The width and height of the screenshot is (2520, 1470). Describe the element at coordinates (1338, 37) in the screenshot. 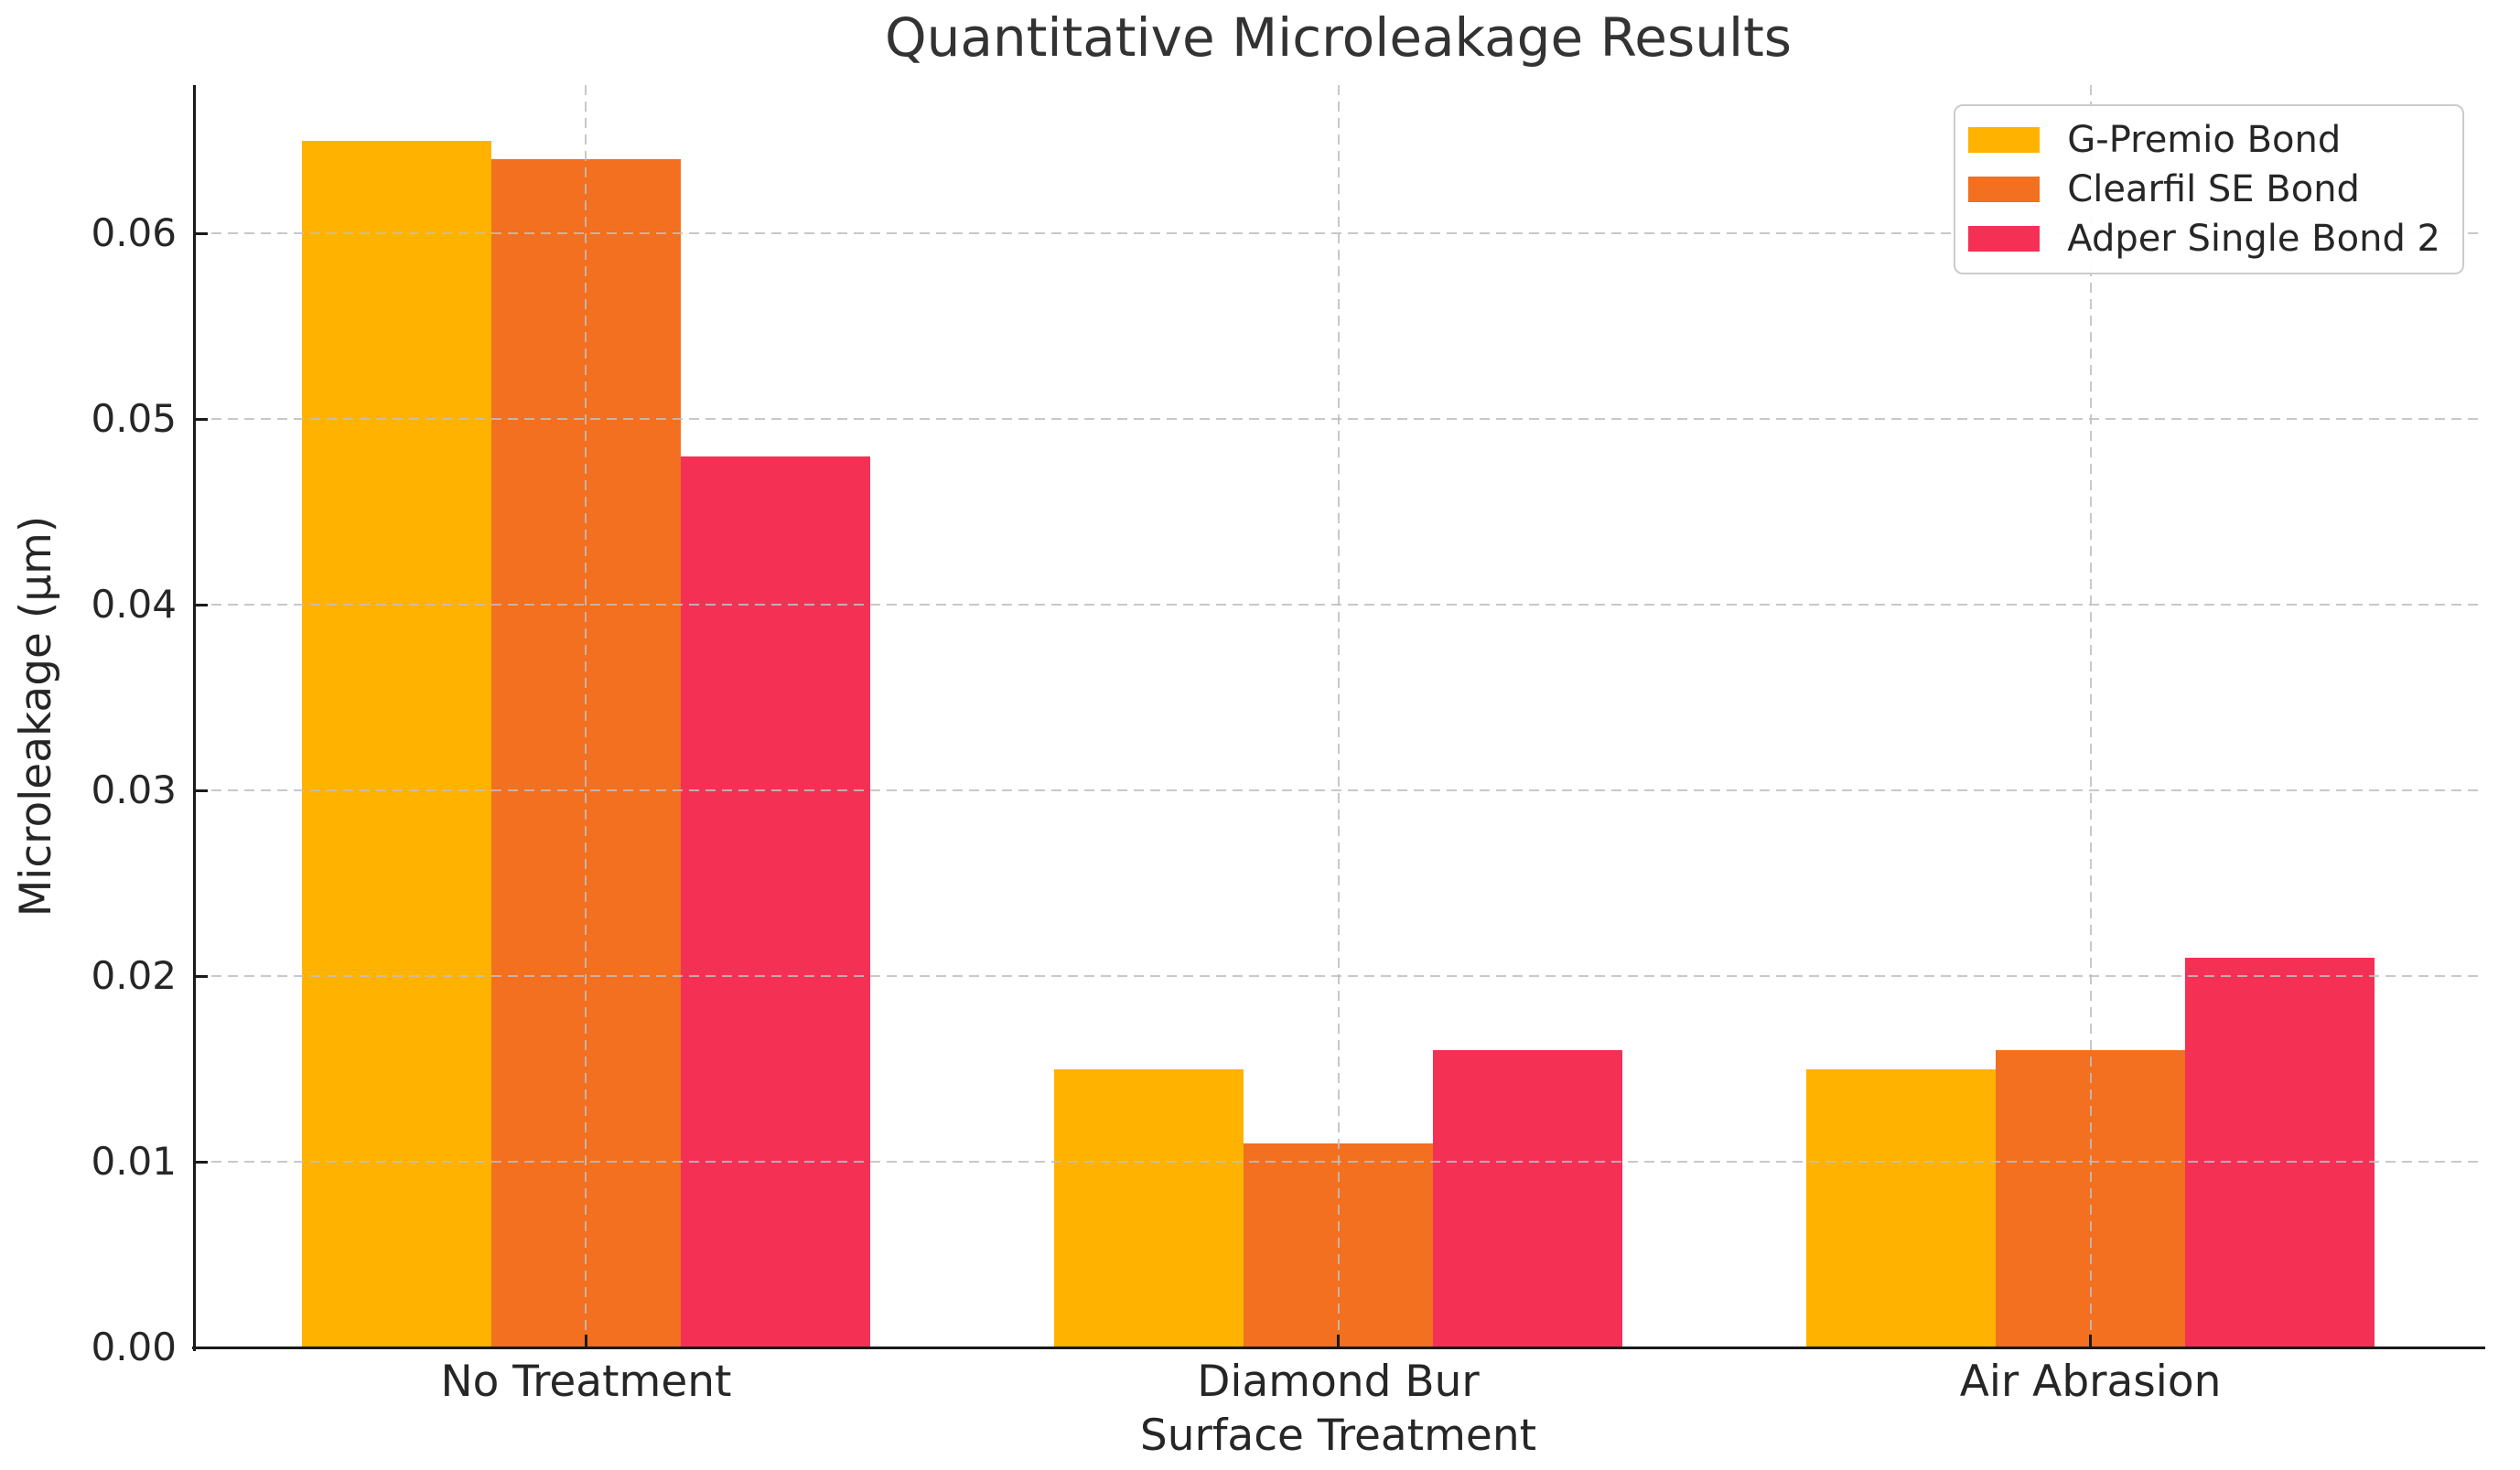

I see `chart-title: Quantitative Microleakage Results` at that location.